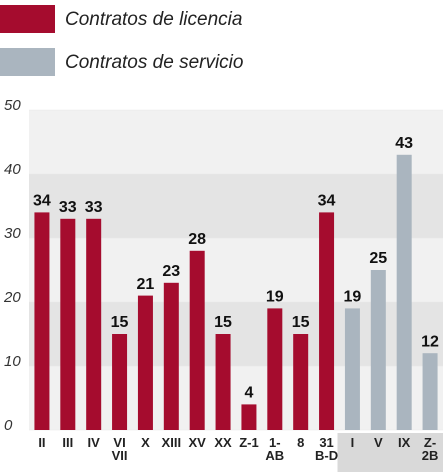 This screenshot has width=443, height=472. What do you see at coordinates (248, 393) in the screenshot?
I see `value-label: 4` at bounding box center [248, 393].